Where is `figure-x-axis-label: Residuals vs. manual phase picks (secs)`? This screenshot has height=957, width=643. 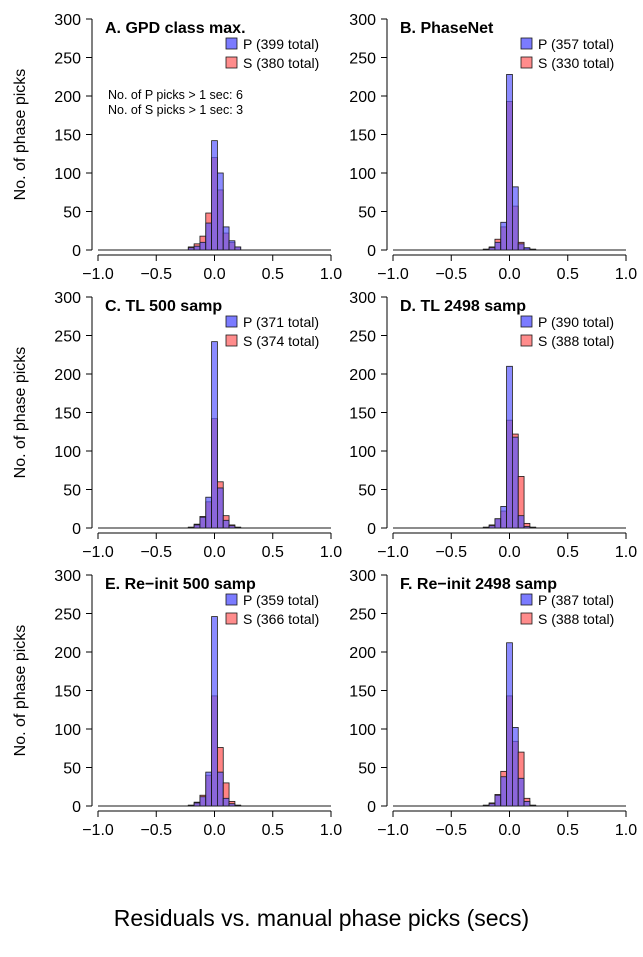
figure-x-axis-label: Residuals vs. manual phase picks (secs) is located at coordinates (321, 918).